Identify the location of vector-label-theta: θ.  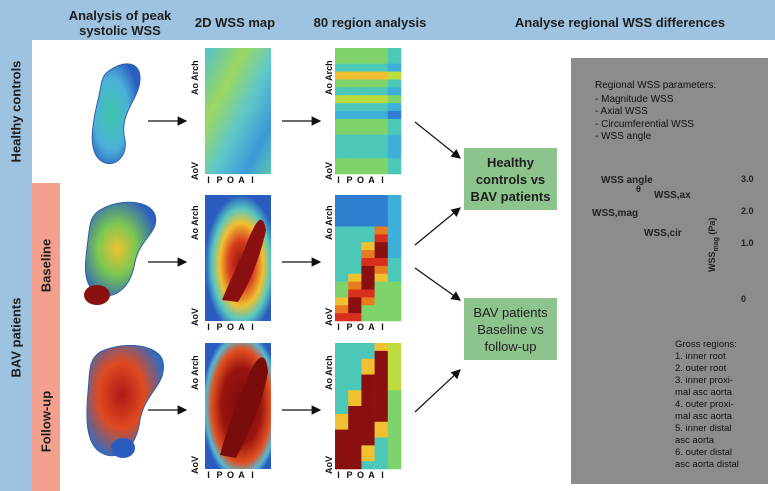
(638, 189).